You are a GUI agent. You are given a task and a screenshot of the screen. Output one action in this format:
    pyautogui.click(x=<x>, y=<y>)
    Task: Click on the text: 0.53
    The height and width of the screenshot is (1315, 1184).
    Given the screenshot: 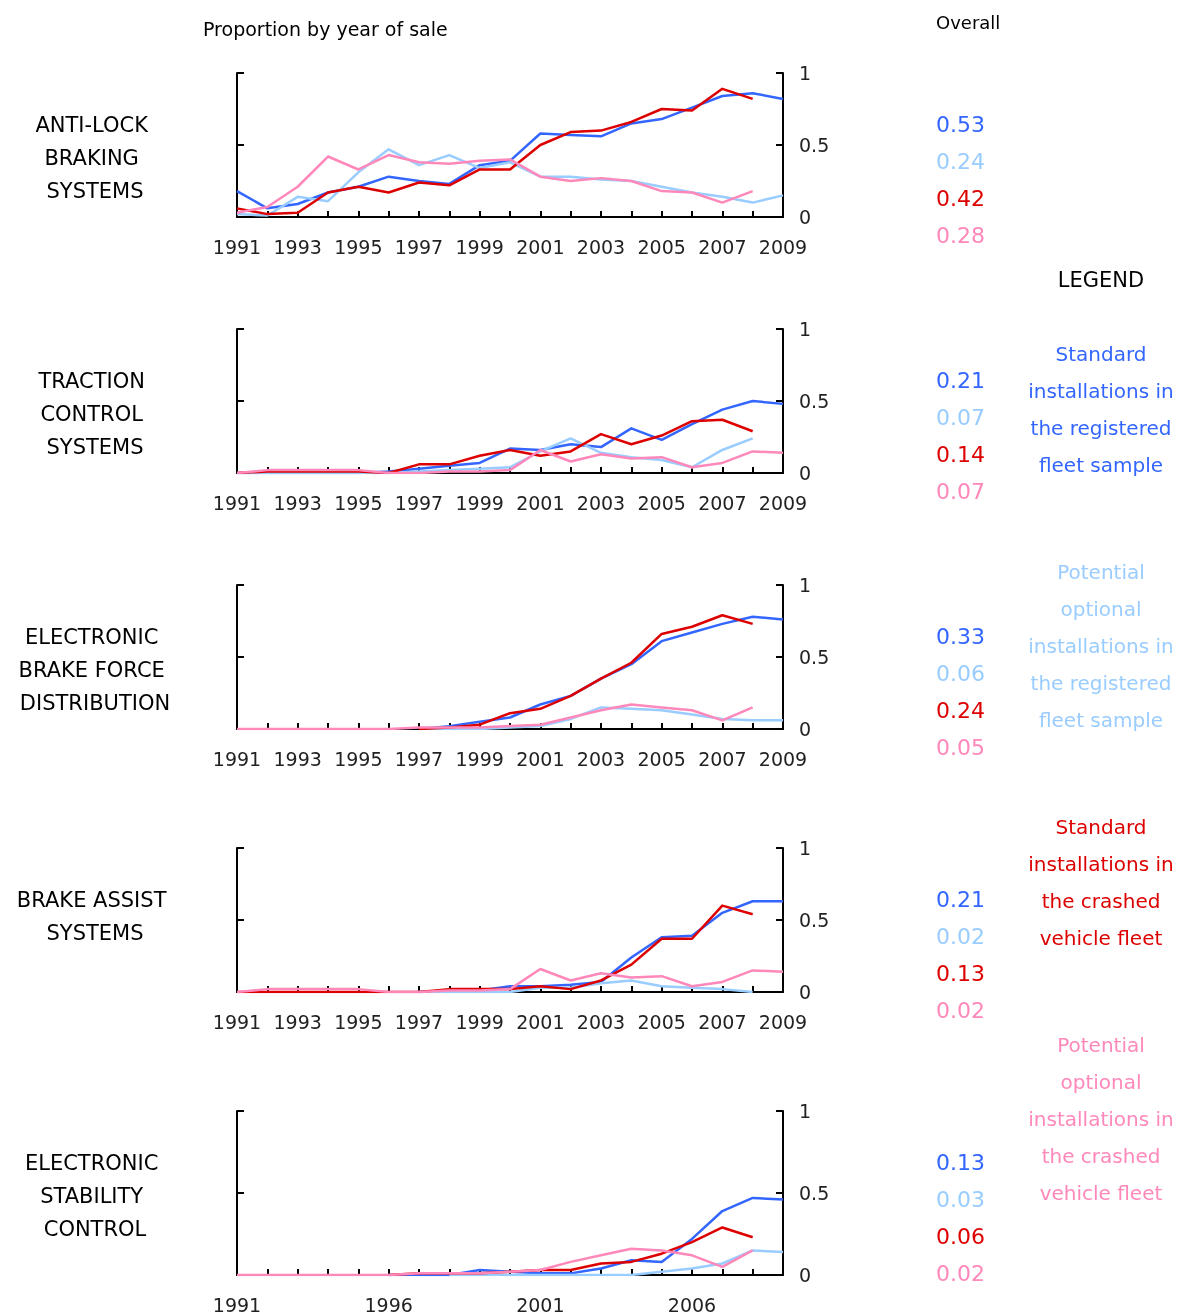 What is the action you would take?
    pyautogui.click(x=960, y=124)
    